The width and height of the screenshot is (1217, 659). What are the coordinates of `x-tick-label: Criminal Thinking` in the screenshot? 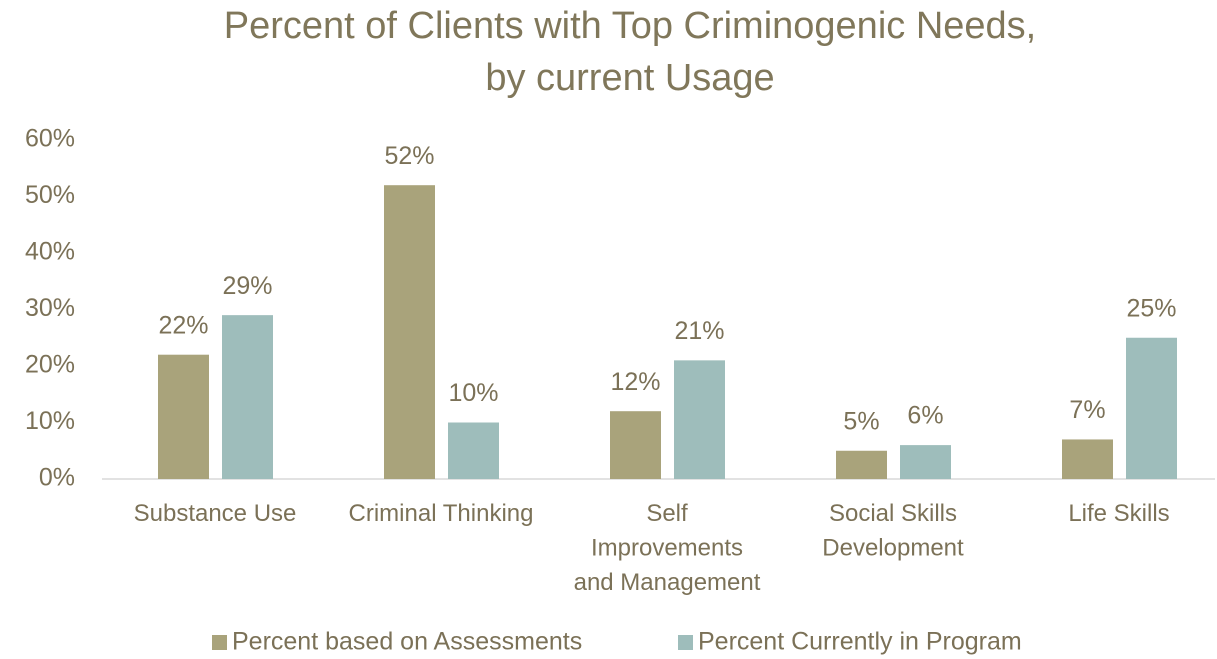 It's located at (441, 513).